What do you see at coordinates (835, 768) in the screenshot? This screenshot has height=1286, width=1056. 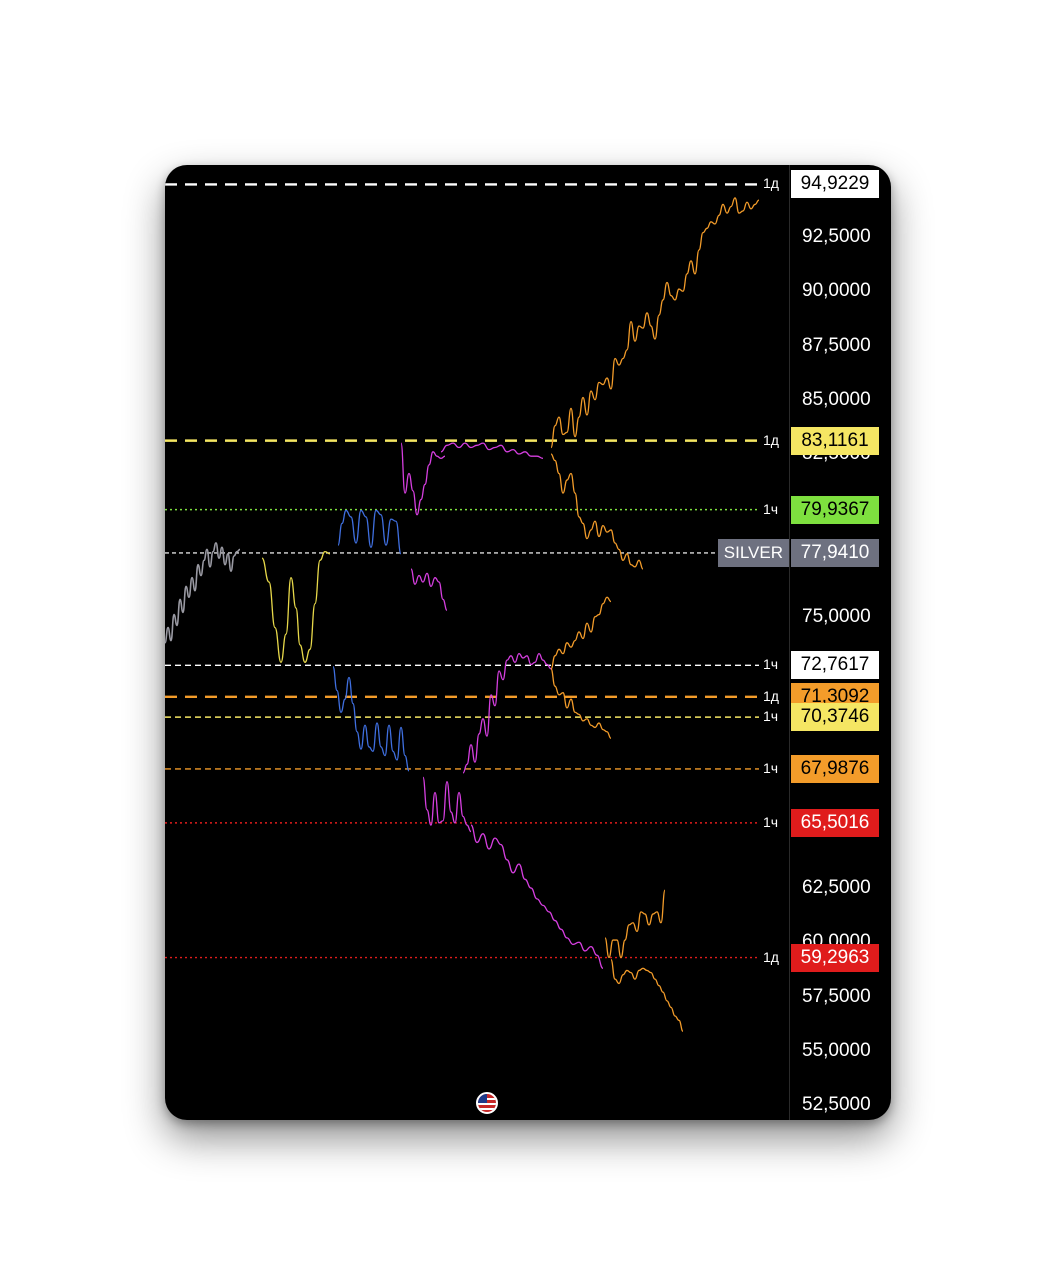 I see `level-price-tag: 67,9876` at bounding box center [835, 768].